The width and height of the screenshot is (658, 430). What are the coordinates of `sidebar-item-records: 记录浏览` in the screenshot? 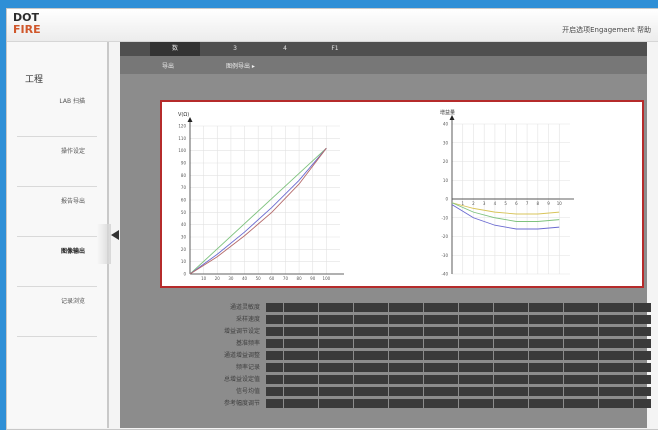 It's located at (57, 311).